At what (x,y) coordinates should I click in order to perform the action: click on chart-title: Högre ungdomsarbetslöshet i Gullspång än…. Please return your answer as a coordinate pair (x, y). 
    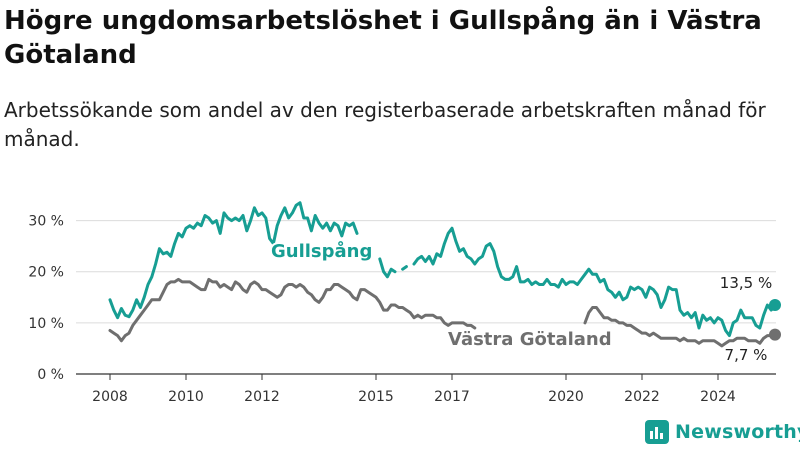
    Looking at the image, I should click on (383, 38).